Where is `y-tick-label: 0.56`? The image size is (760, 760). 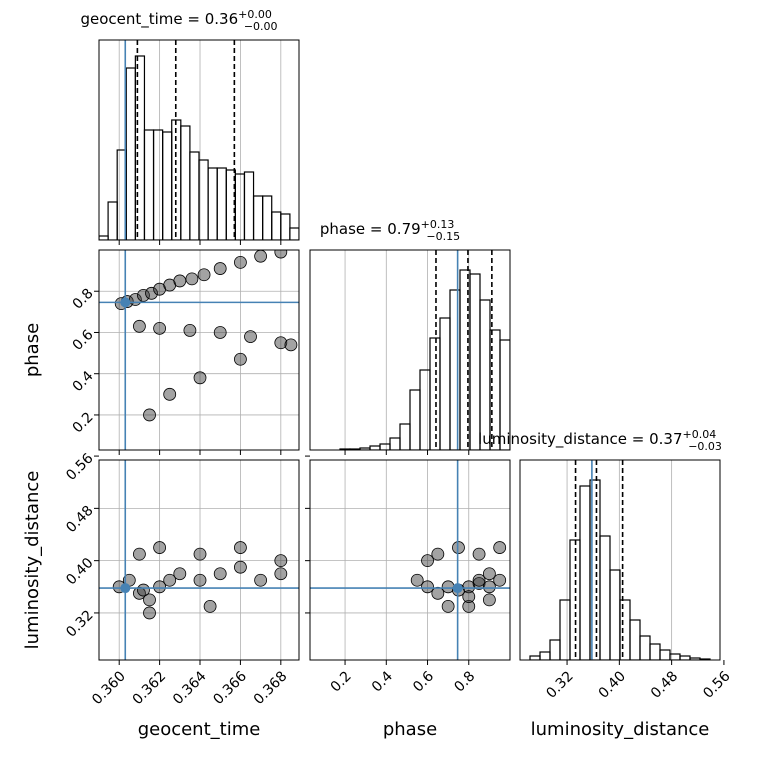 y-tick-label: 0.56 is located at coordinates (79, 466).